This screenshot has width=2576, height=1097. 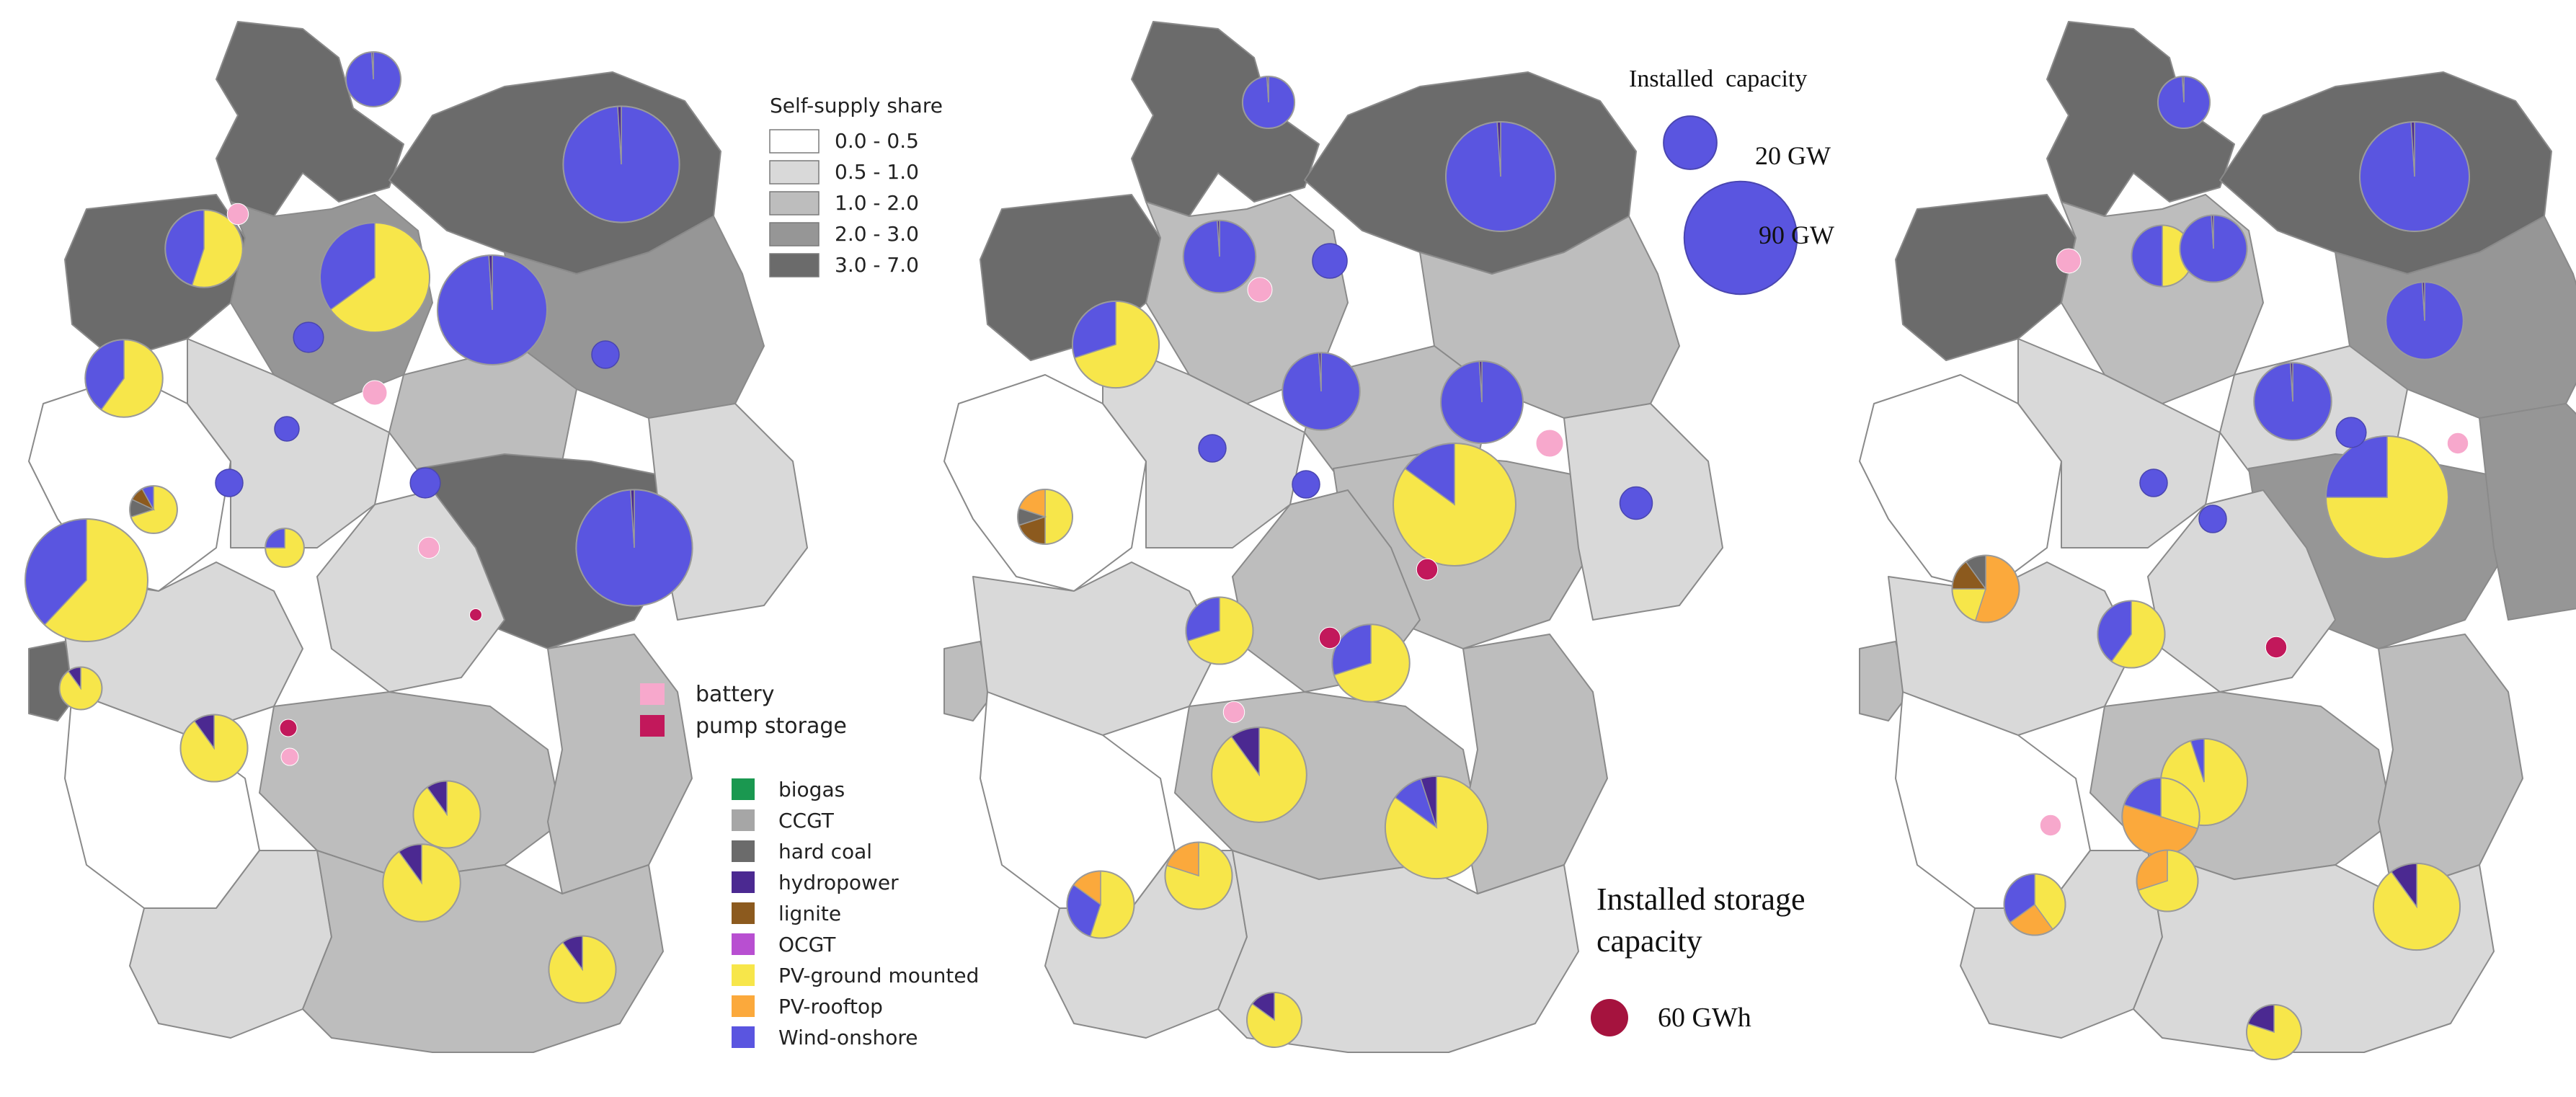 I want to click on region-schleswig-holstein, so click(x=1225, y=119).